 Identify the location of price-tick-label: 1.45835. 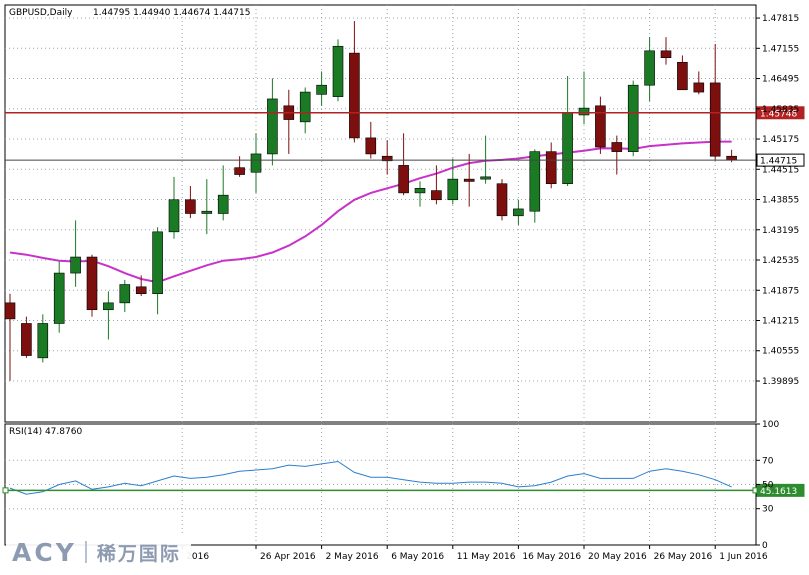
(780, 110).